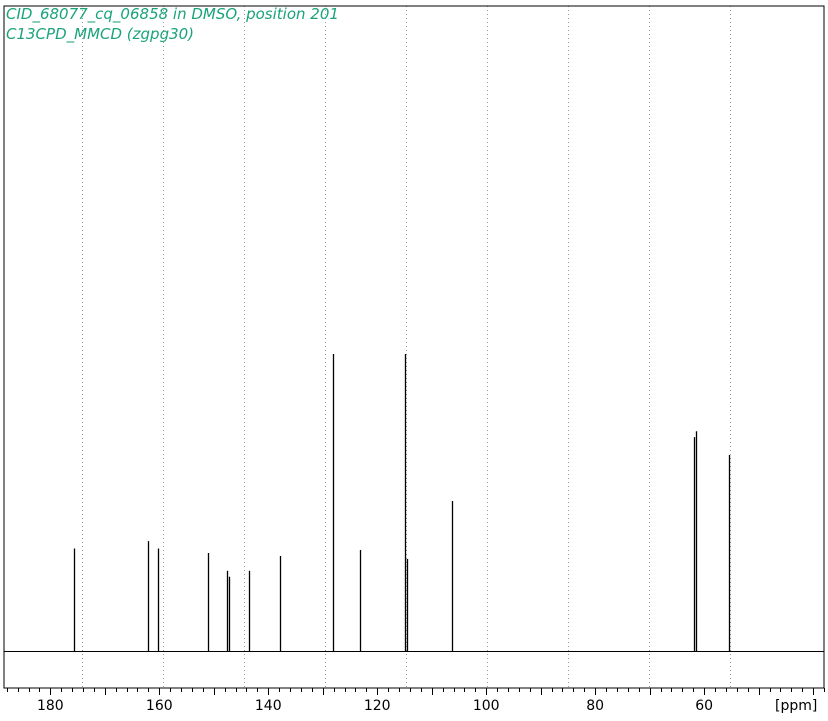  I want to click on x-tick-label: 80, so click(595, 706).